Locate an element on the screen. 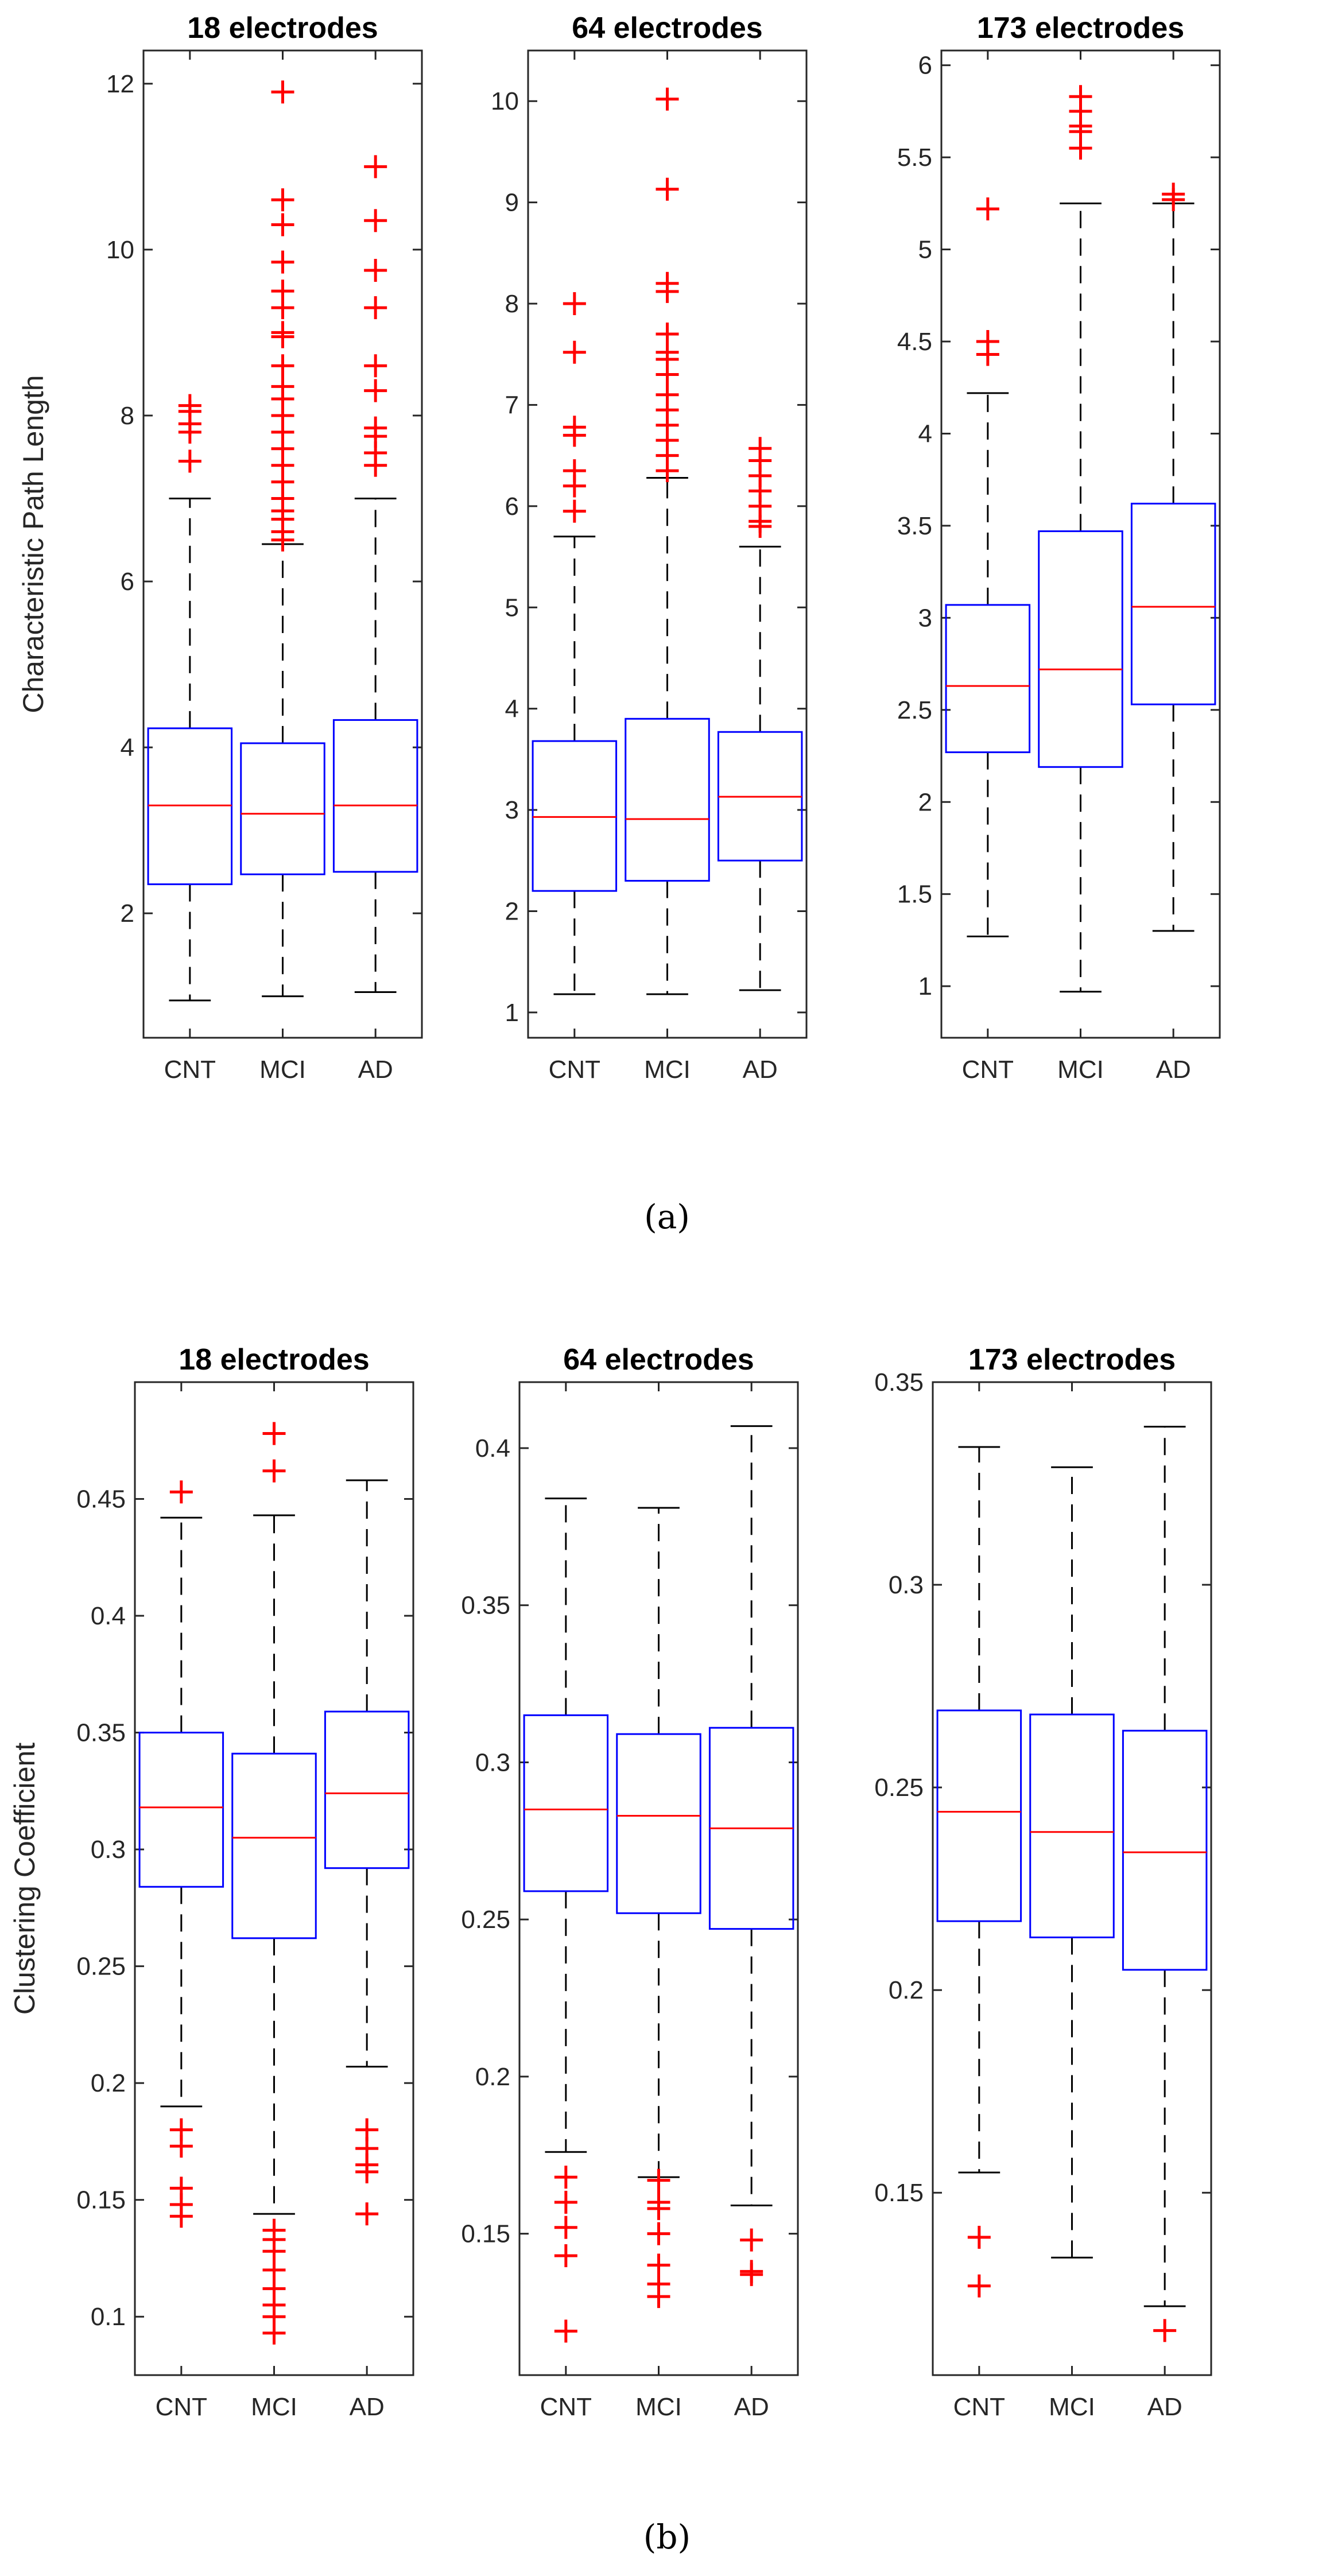  caption-b: (b) is located at coordinates (667, 2536).